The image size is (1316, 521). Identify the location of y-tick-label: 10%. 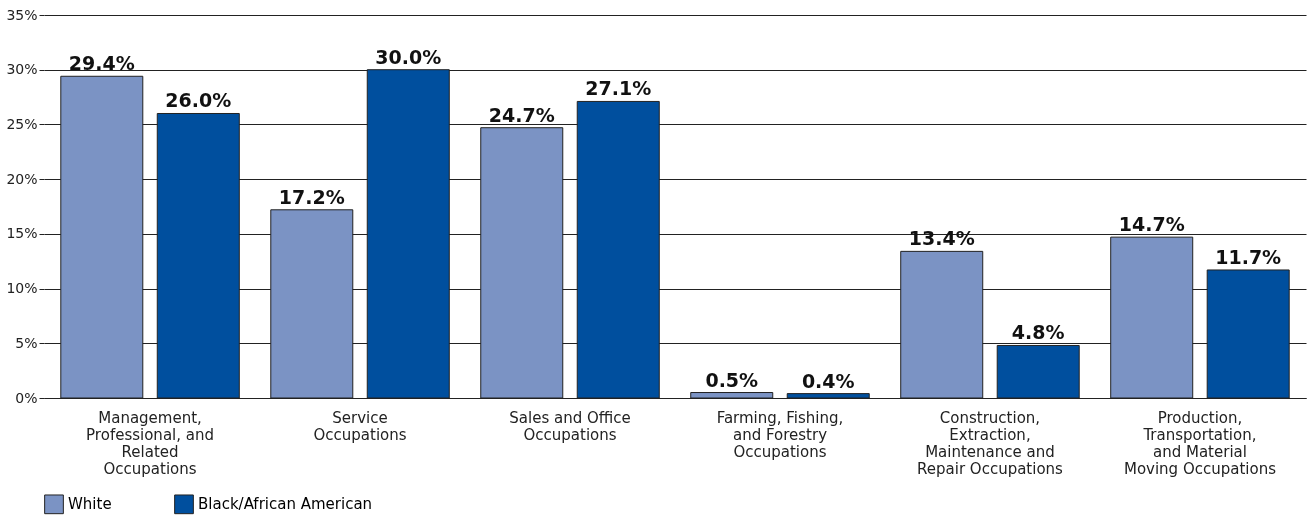
(22, 288).